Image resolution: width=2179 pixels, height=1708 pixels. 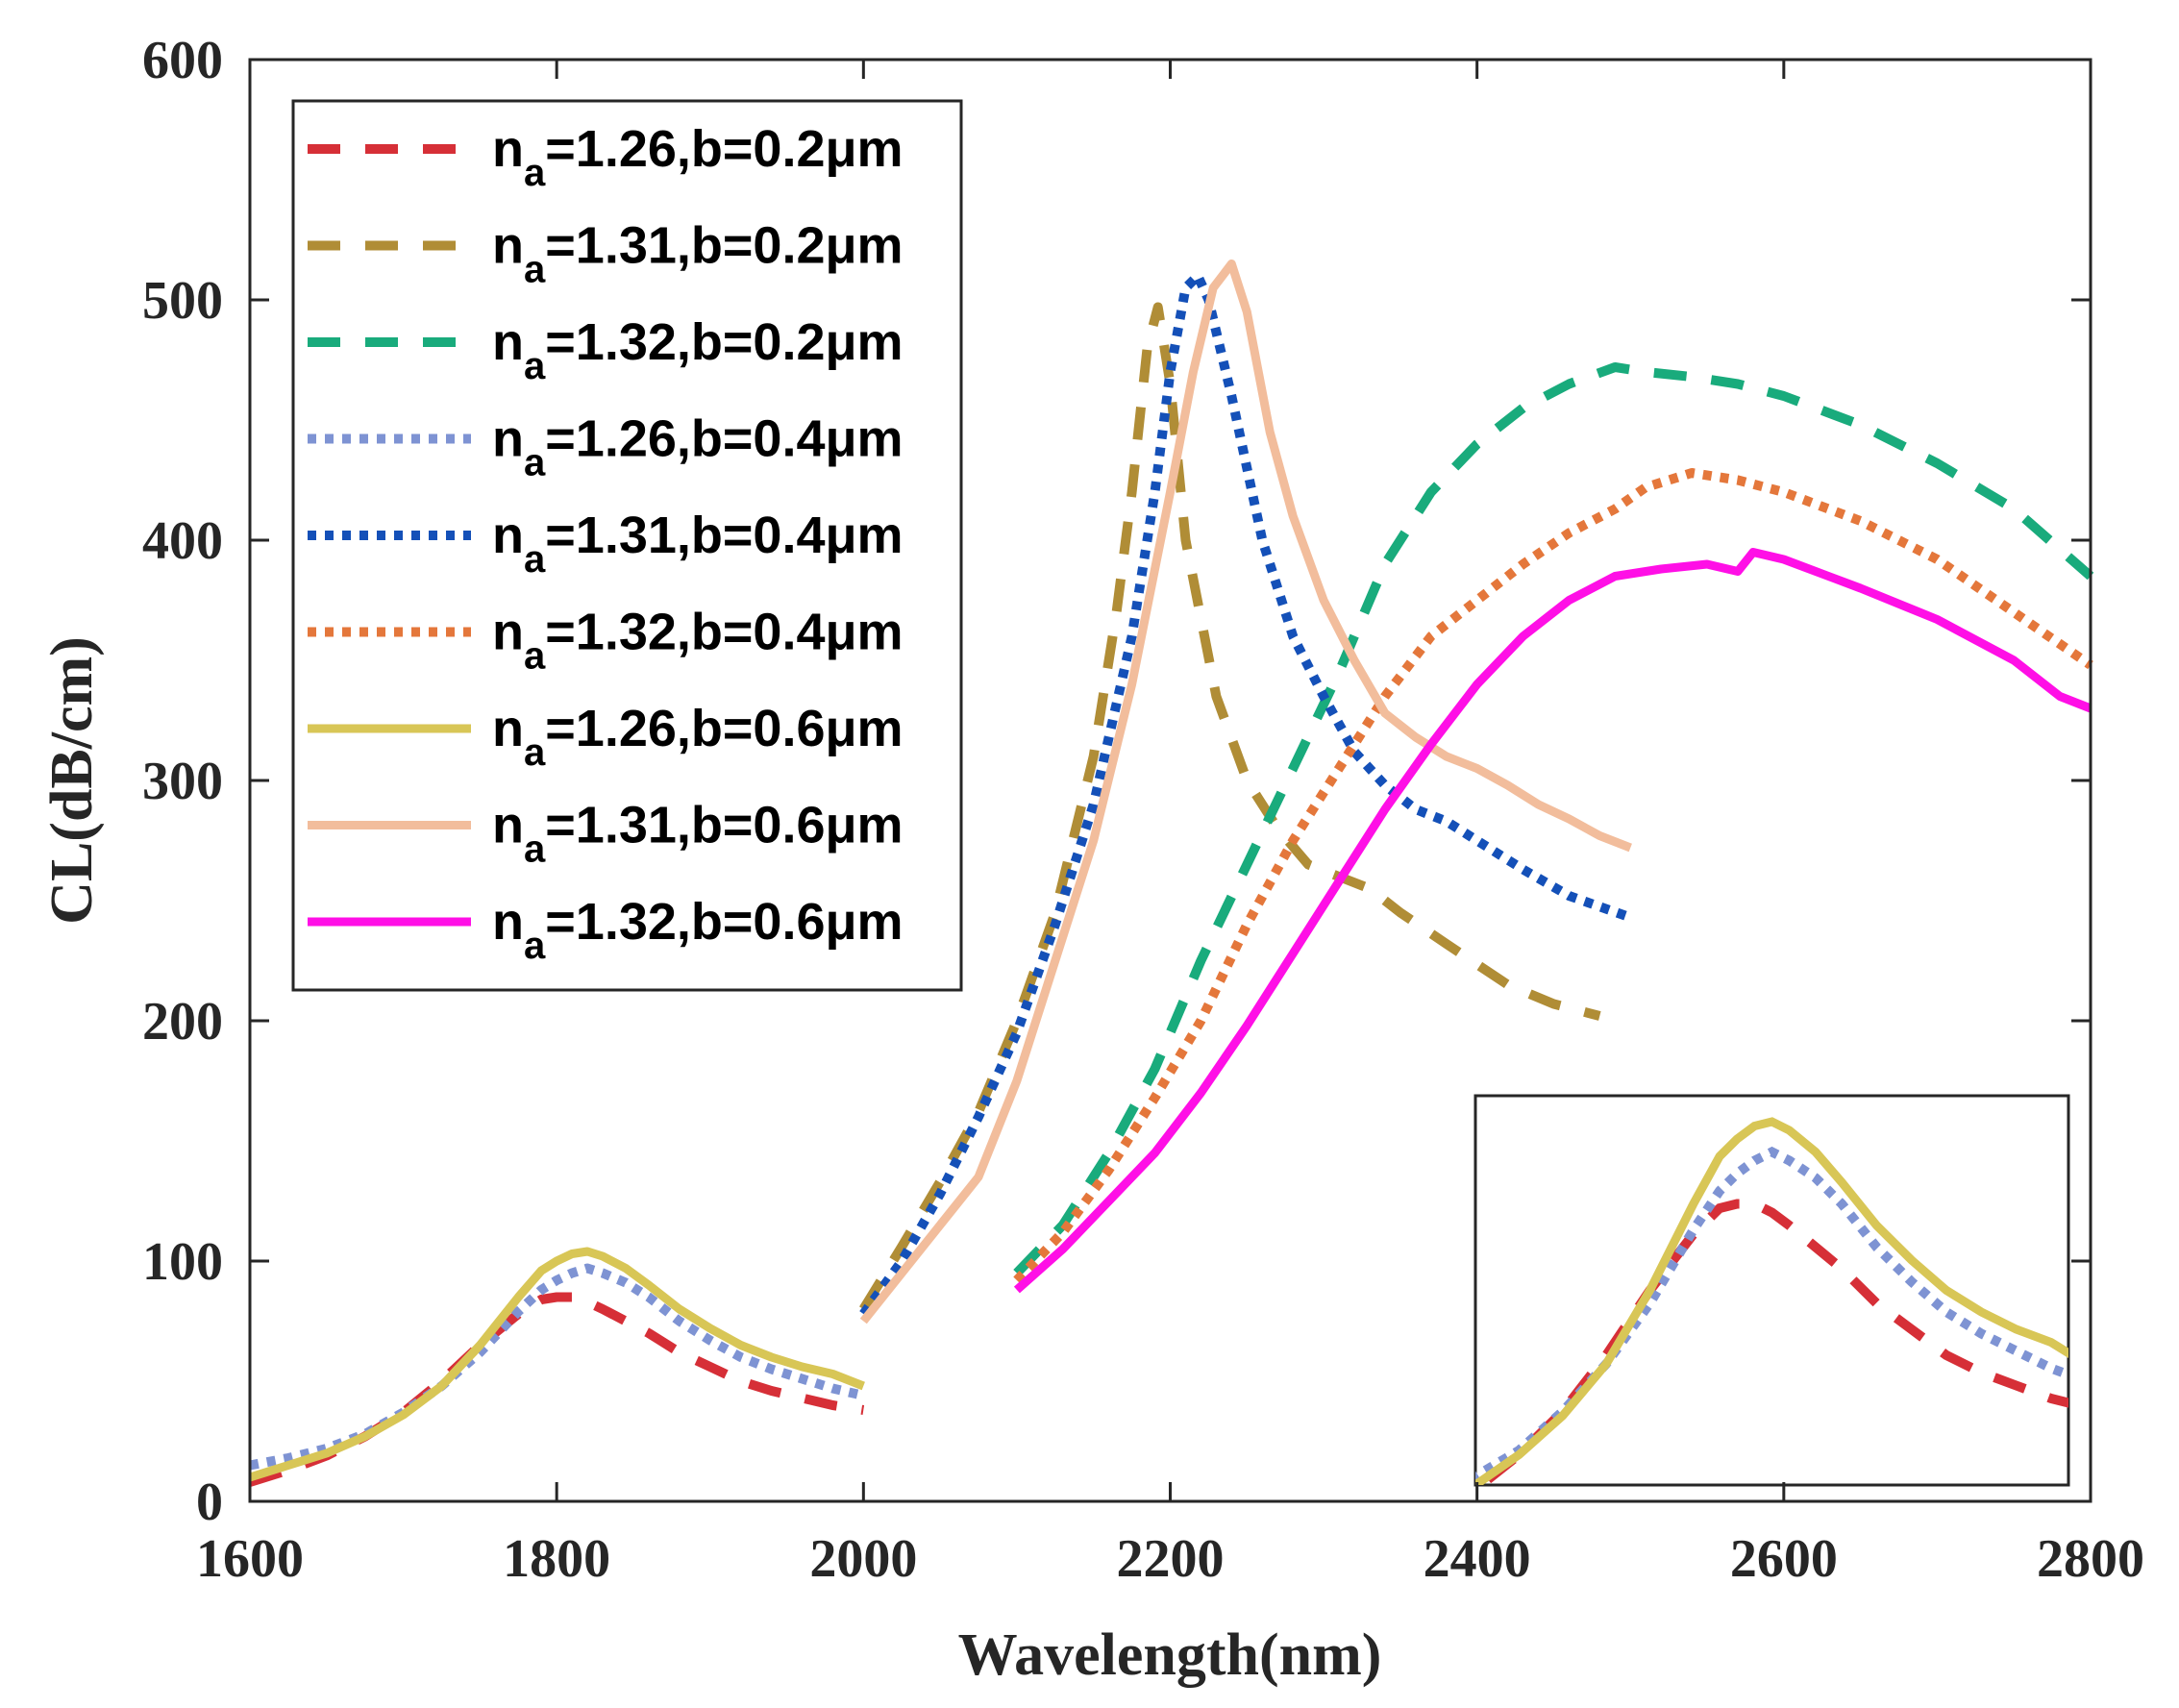 I want to click on legend-label: na=1.32,b=0.6μm, so click(x=698, y=930).